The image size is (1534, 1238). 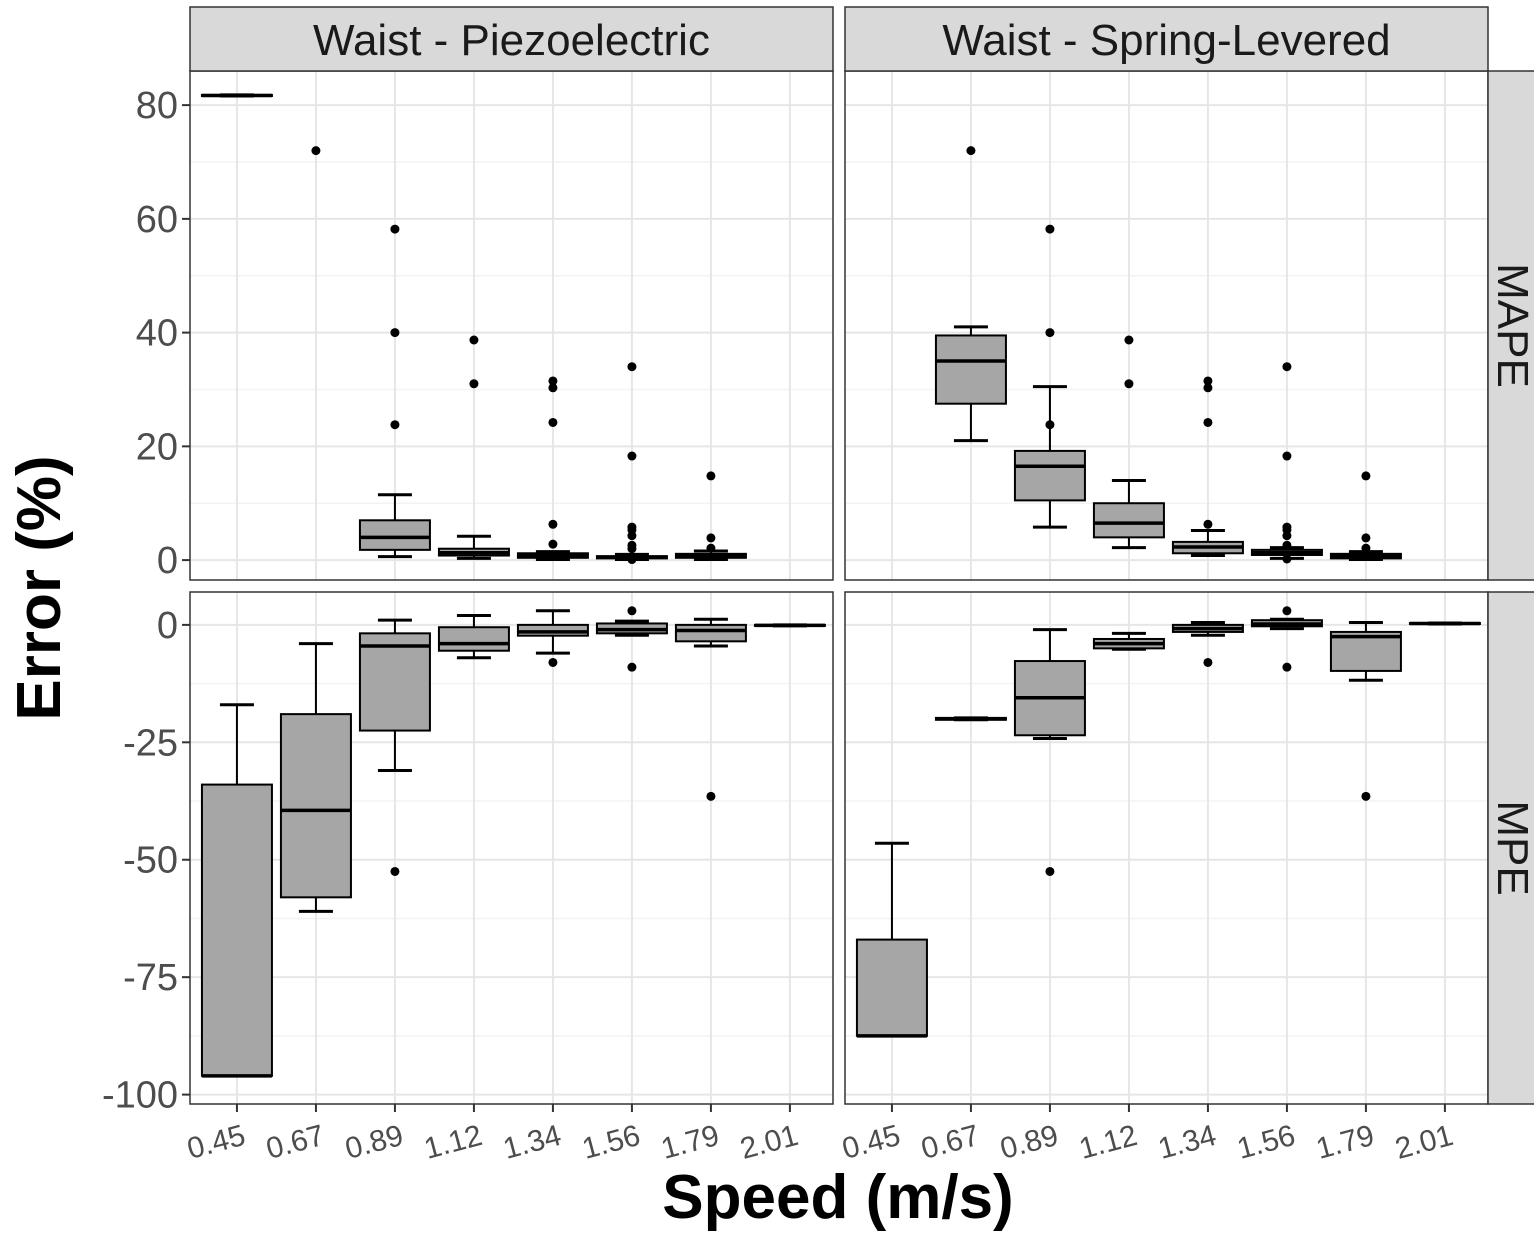 I want to click on y-tick-label: -100, so click(x=140, y=1096).